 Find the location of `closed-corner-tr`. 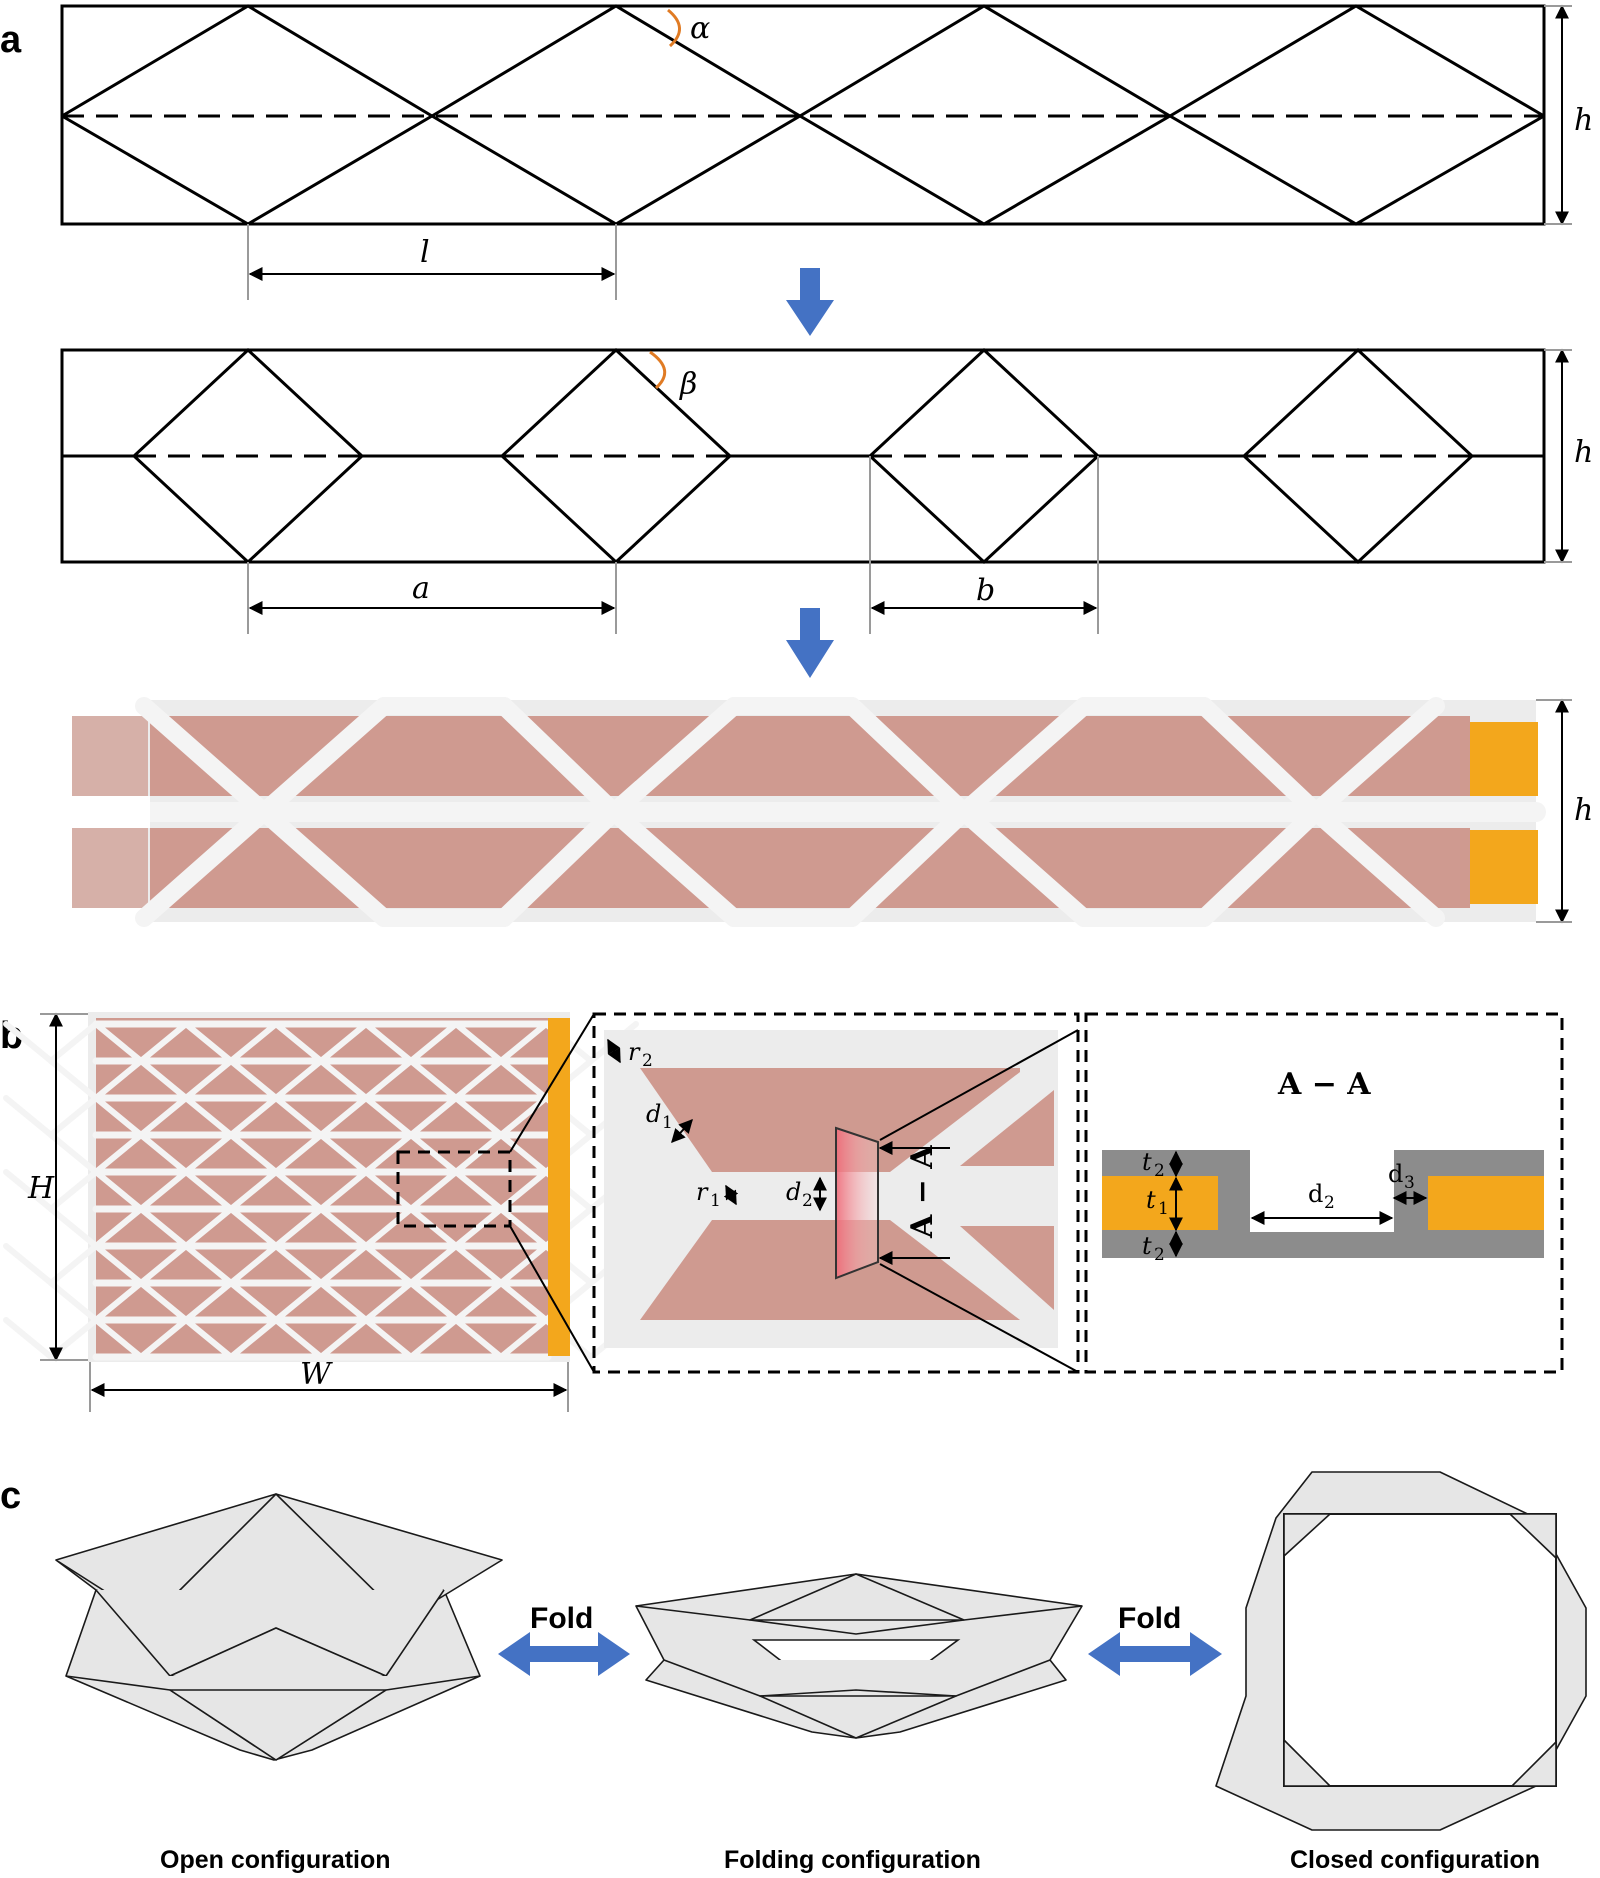

closed-corner-tr is located at coordinates (1533, 1536).